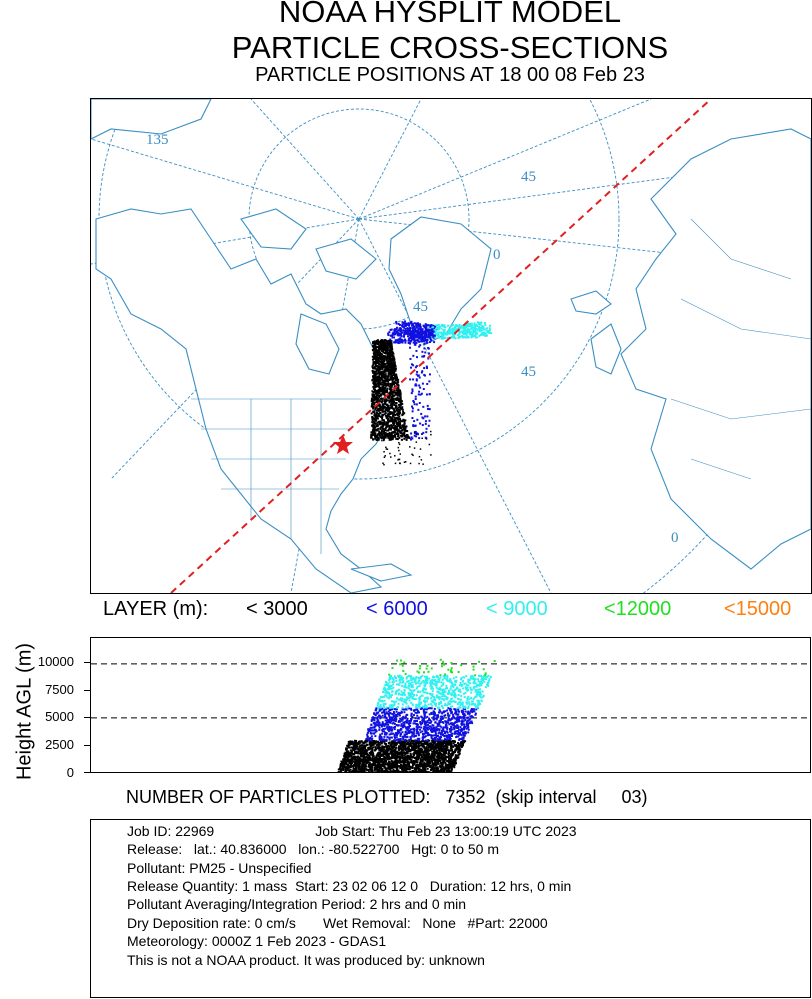 Image resolution: width=812 pixels, height=999 pixels. What do you see at coordinates (450, 705) in the screenshot?
I see `cross-section-panel` at bounding box center [450, 705].